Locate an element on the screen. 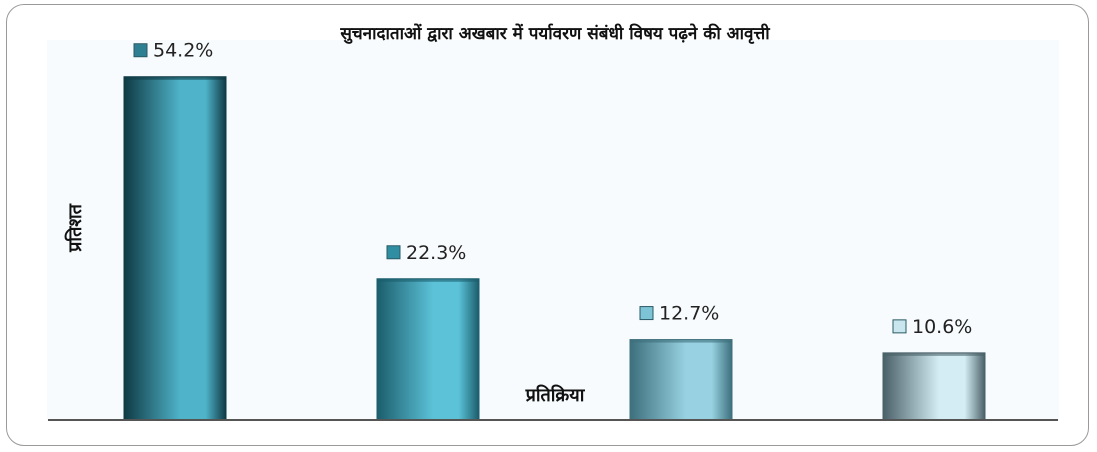 The width and height of the screenshot is (1097, 452). data-label-1: 54.2% is located at coordinates (183, 51).